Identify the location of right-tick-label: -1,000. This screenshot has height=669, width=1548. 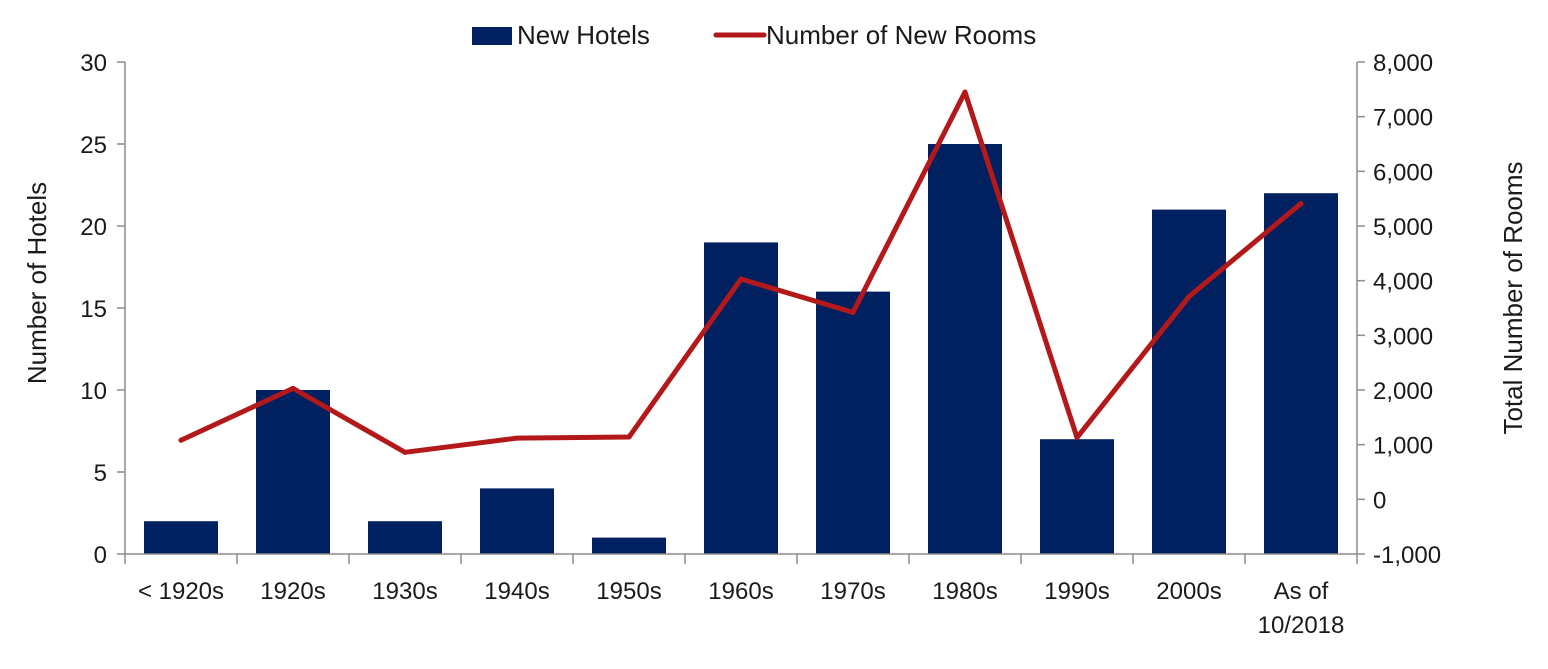
(1407, 555).